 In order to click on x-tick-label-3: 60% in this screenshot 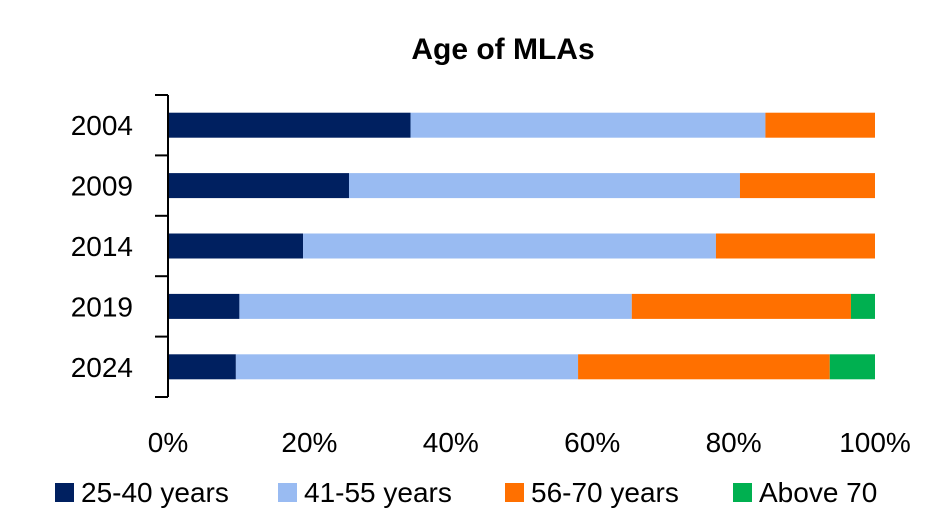, I will do `click(592, 442)`.